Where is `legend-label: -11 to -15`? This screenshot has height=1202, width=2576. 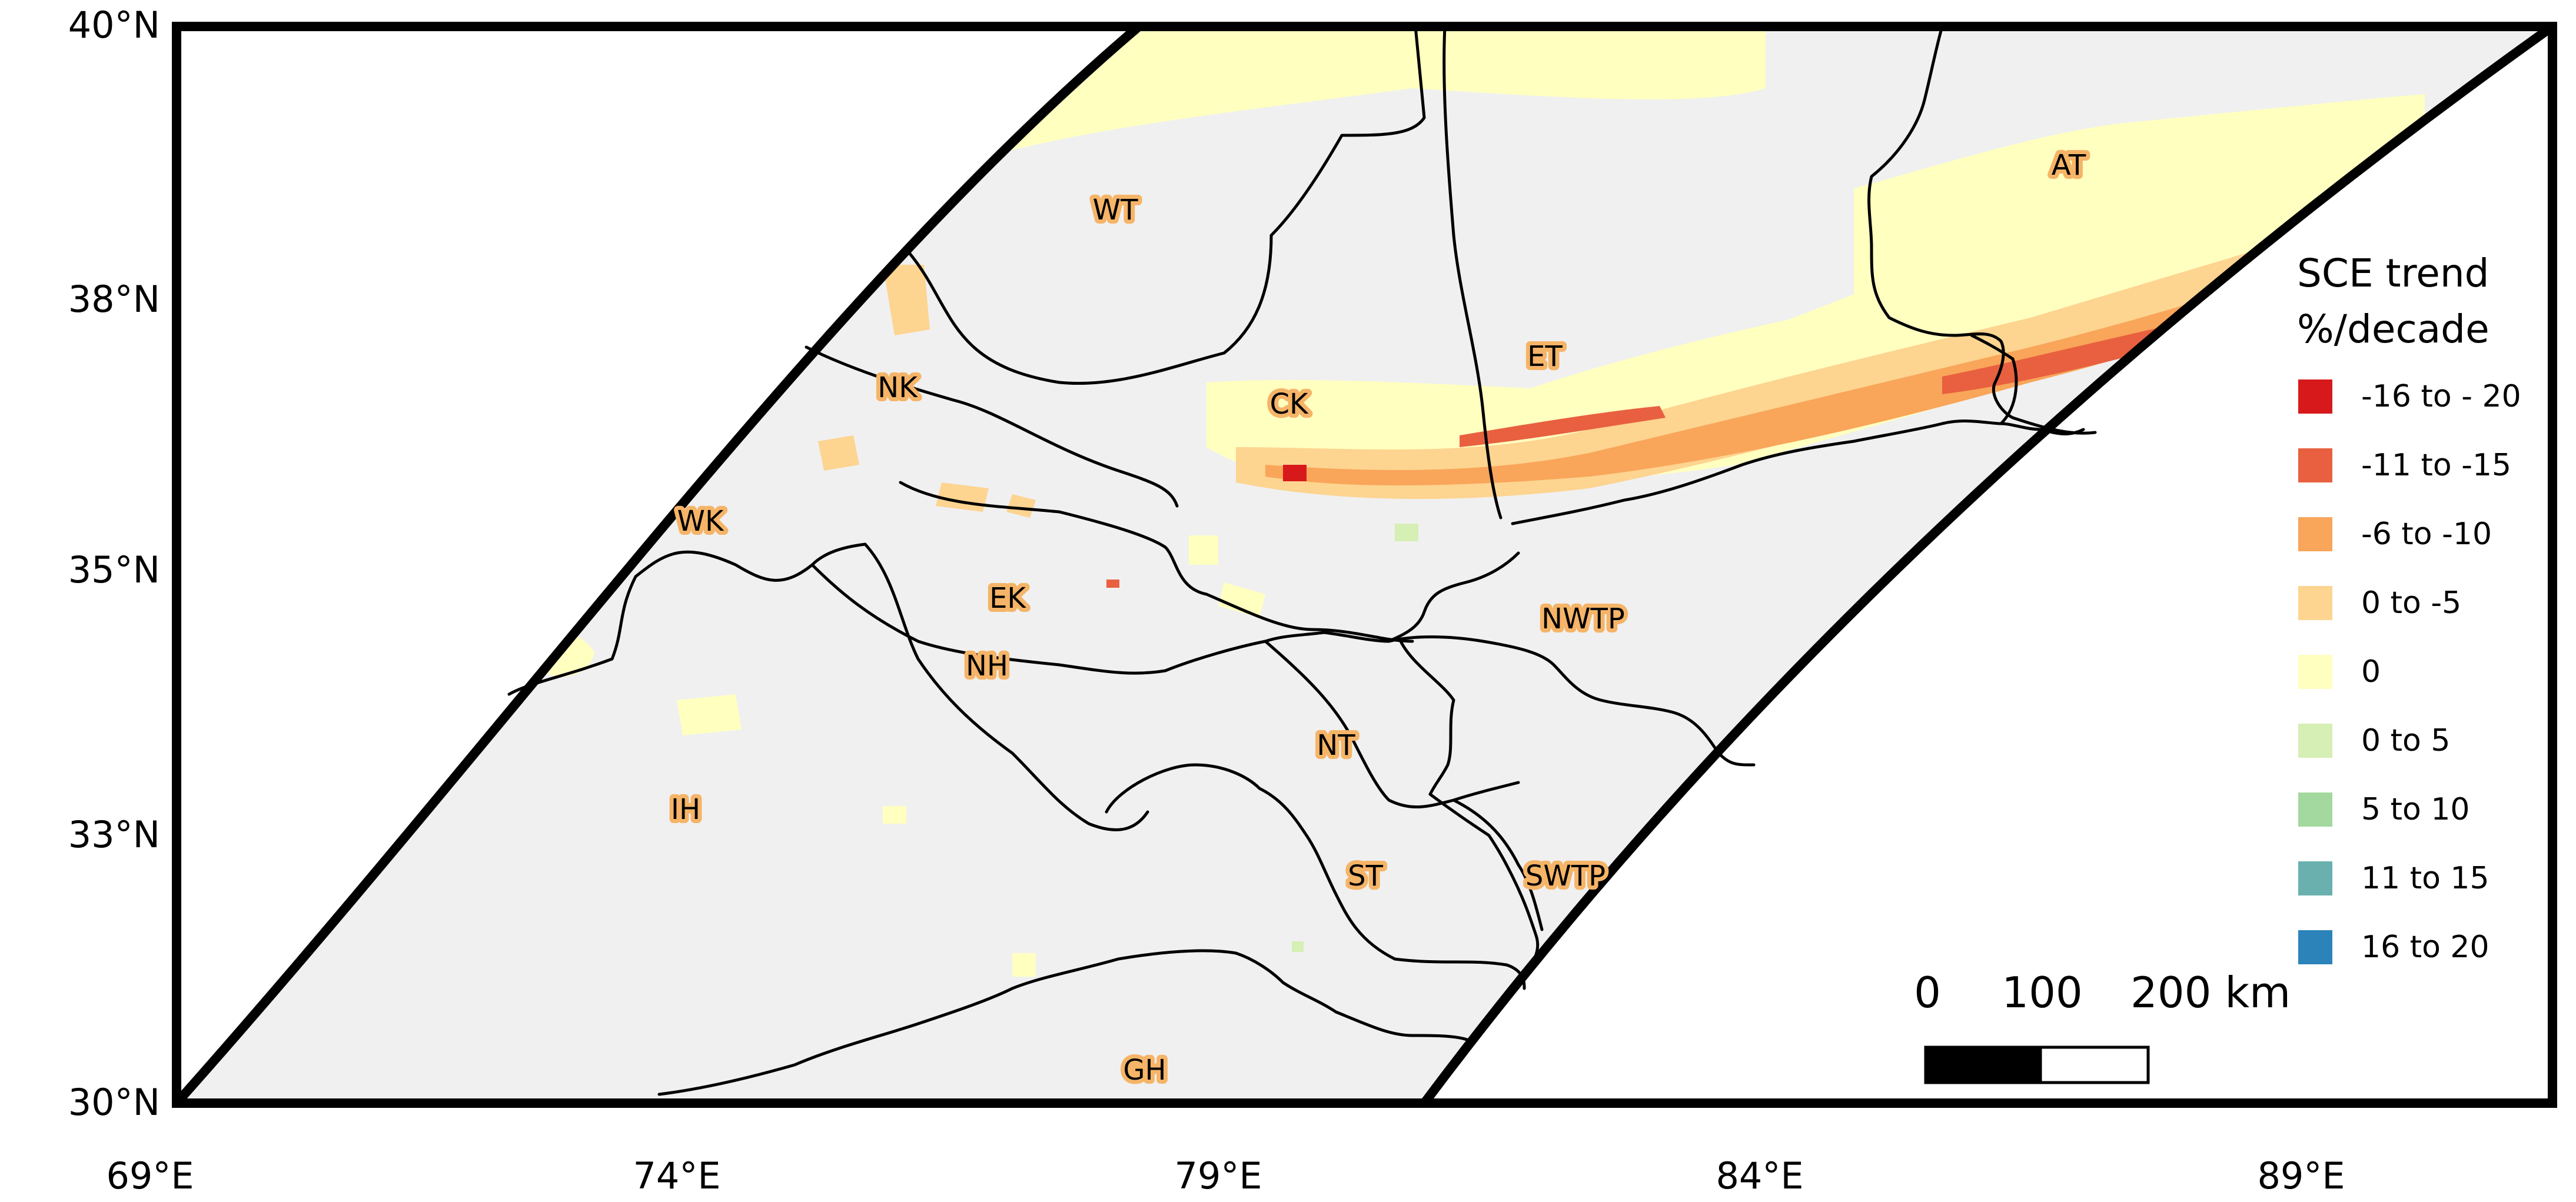 legend-label: -11 to -15 is located at coordinates (2436, 465).